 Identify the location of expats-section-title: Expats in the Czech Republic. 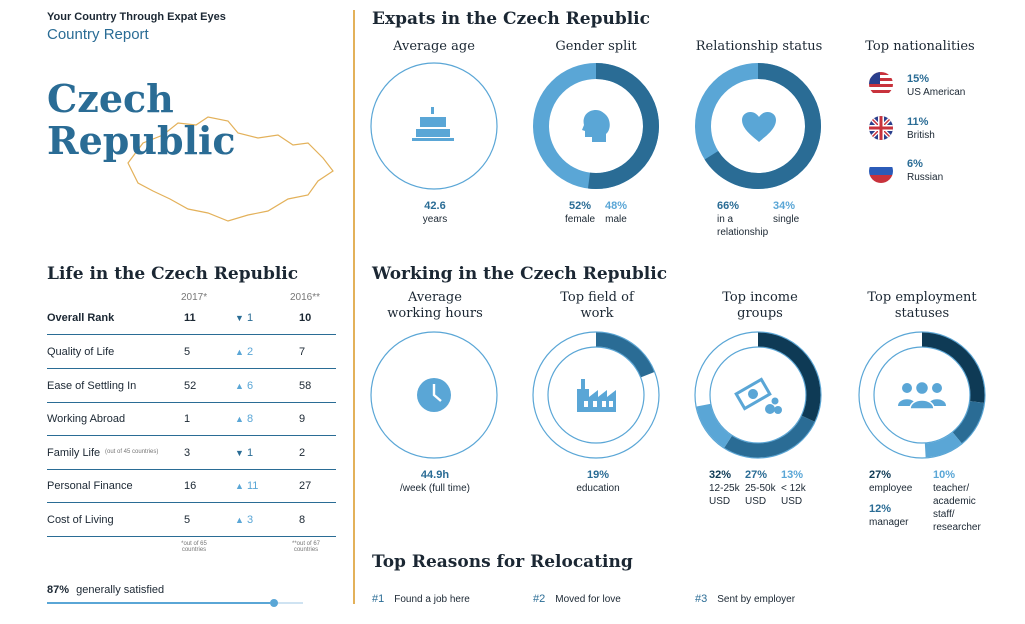
(511, 19).